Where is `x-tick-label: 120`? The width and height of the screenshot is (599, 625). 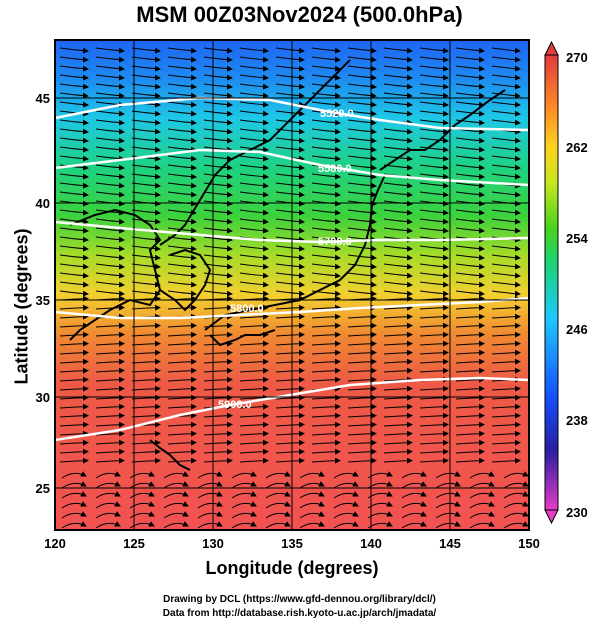
x-tick-label: 120 is located at coordinates (55, 543).